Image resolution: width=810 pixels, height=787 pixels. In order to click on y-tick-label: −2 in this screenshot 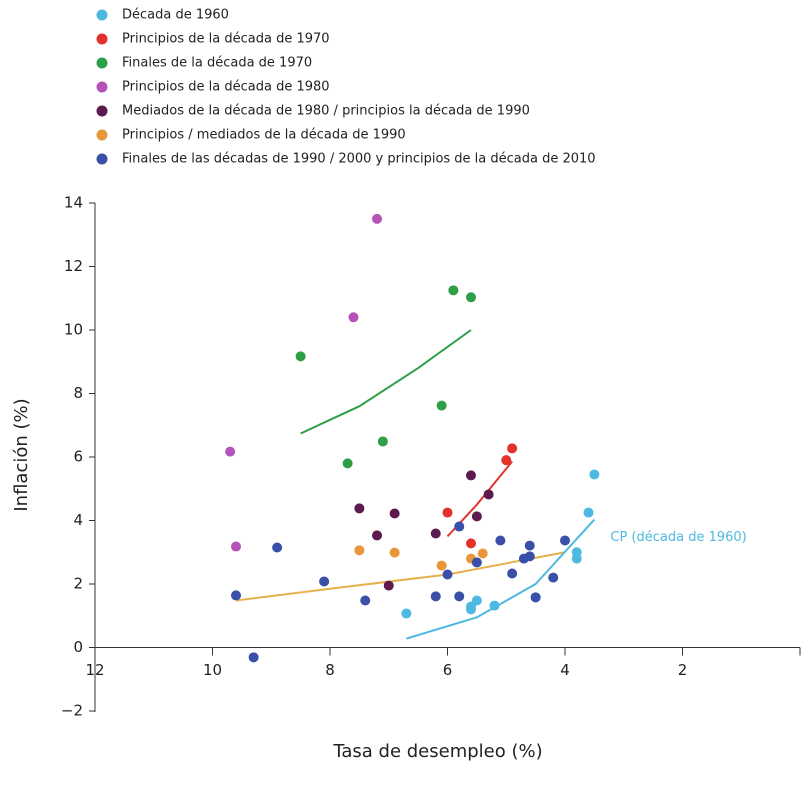, I will do `click(72, 711)`.